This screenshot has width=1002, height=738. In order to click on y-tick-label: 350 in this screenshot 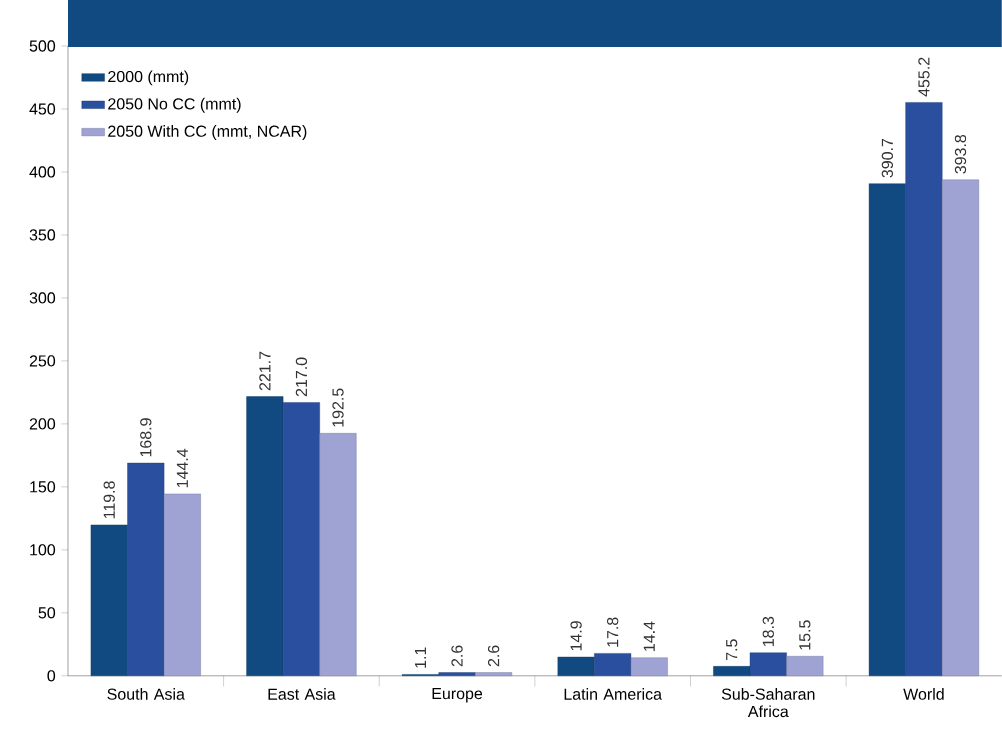, I will do `click(42, 235)`.